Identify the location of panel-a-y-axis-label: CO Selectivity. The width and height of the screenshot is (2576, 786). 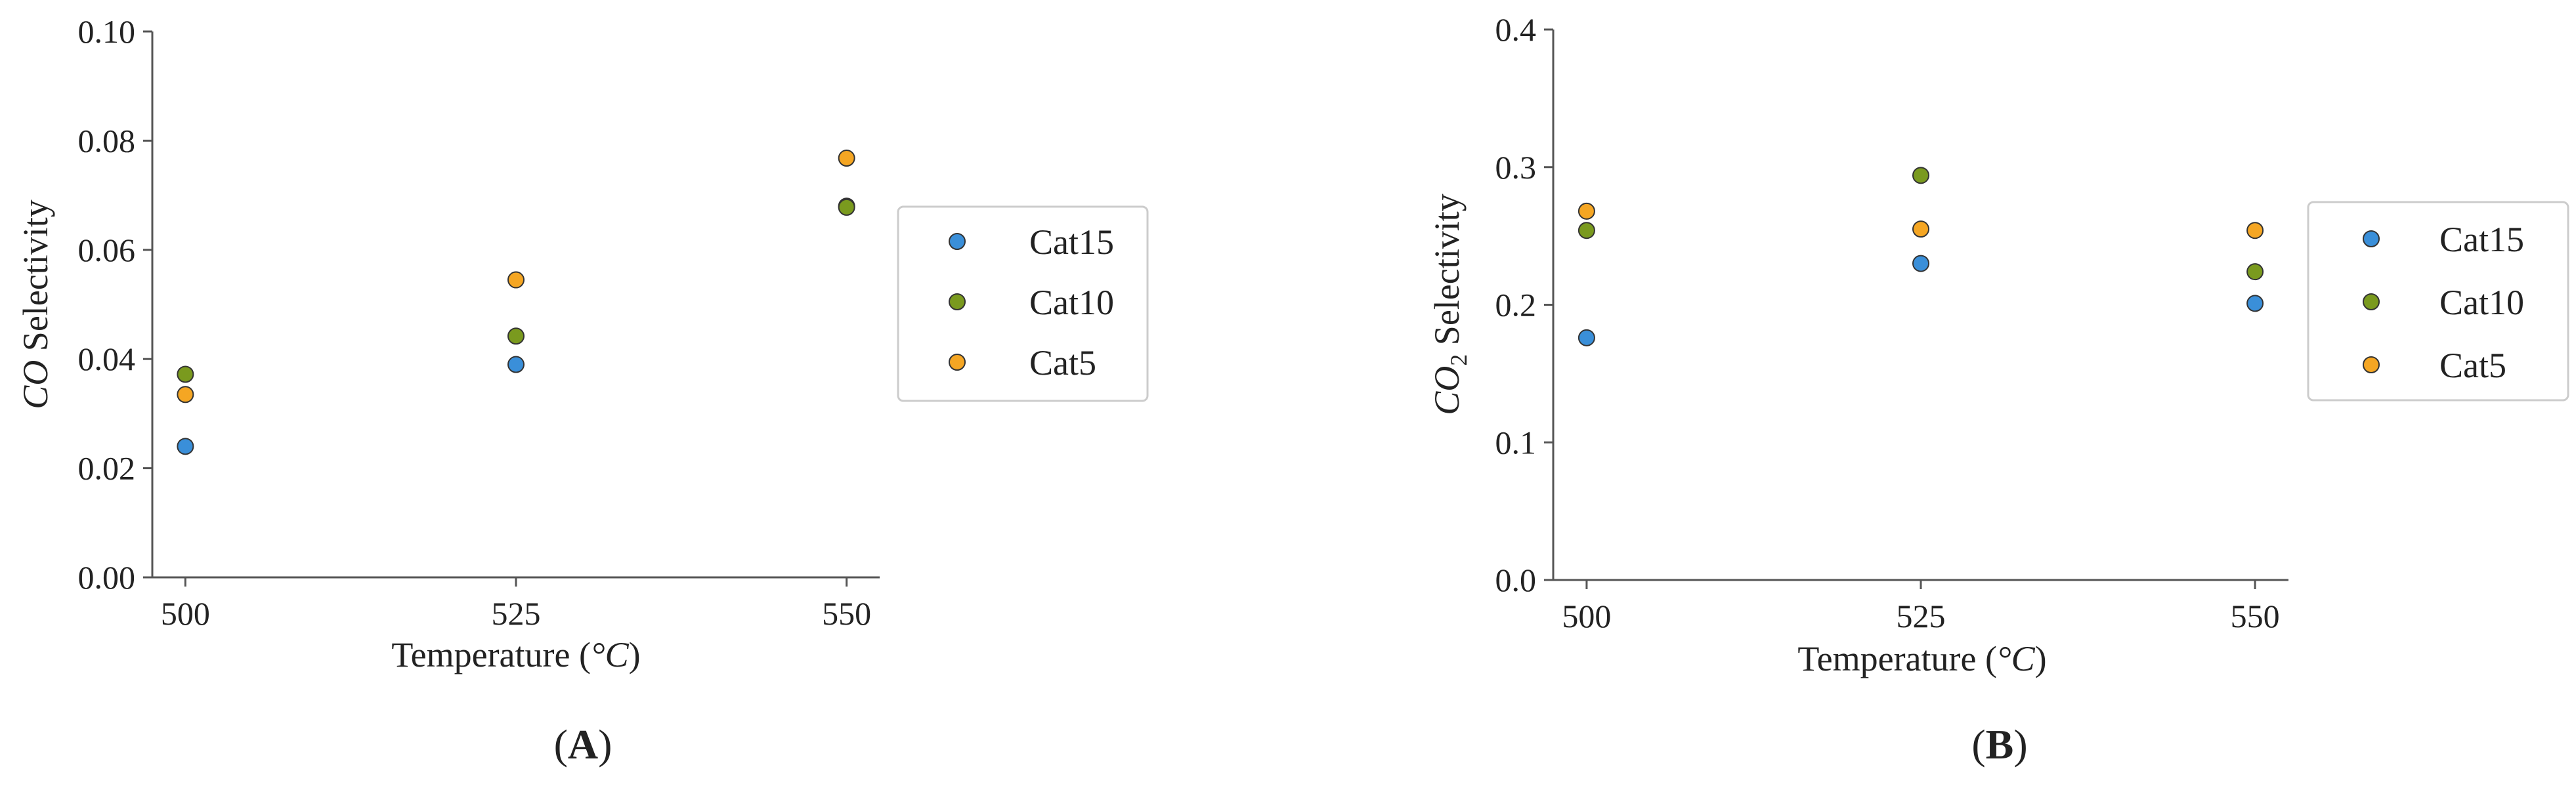
(35, 304).